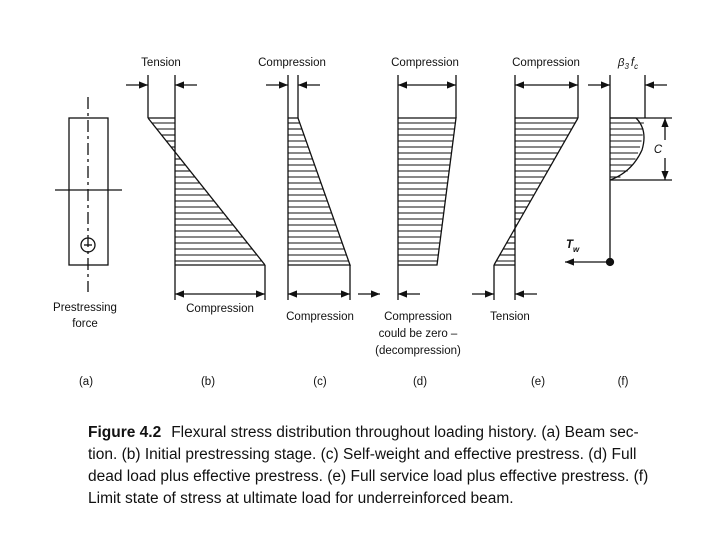 The image size is (720, 540). I want to click on symbol: β, so click(621, 63).